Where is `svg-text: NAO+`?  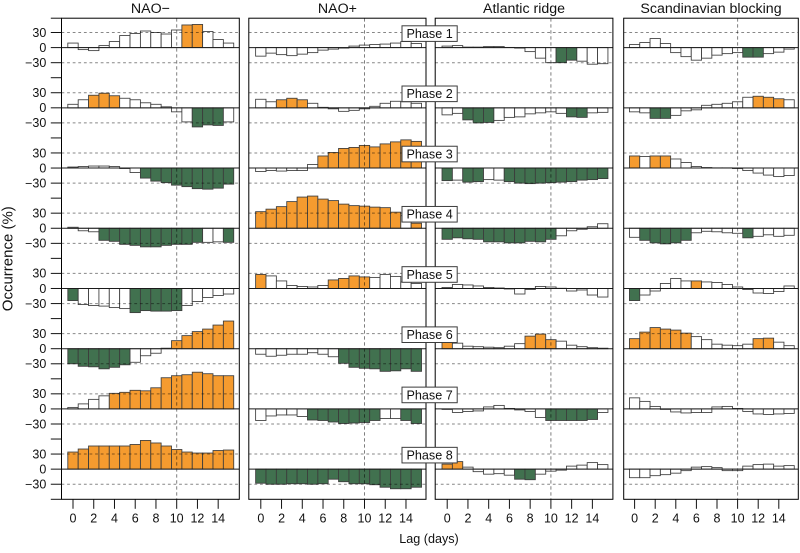
svg-text: NAO+ is located at coordinates (337, 9).